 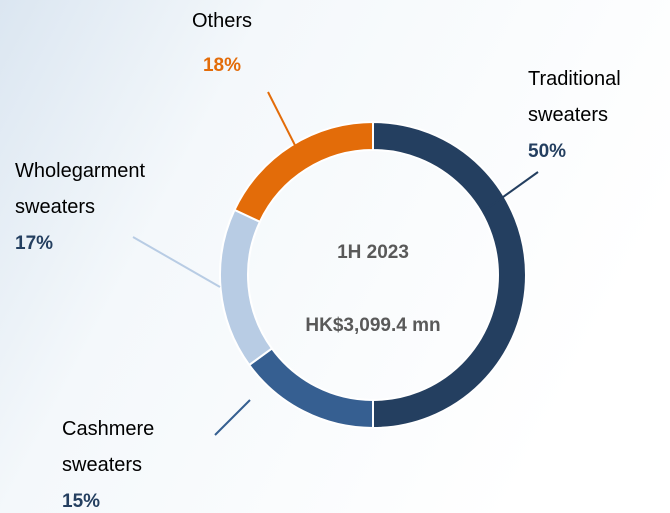 What do you see at coordinates (373, 252) in the screenshot?
I see `center-period: 1H 2023` at bounding box center [373, 252].